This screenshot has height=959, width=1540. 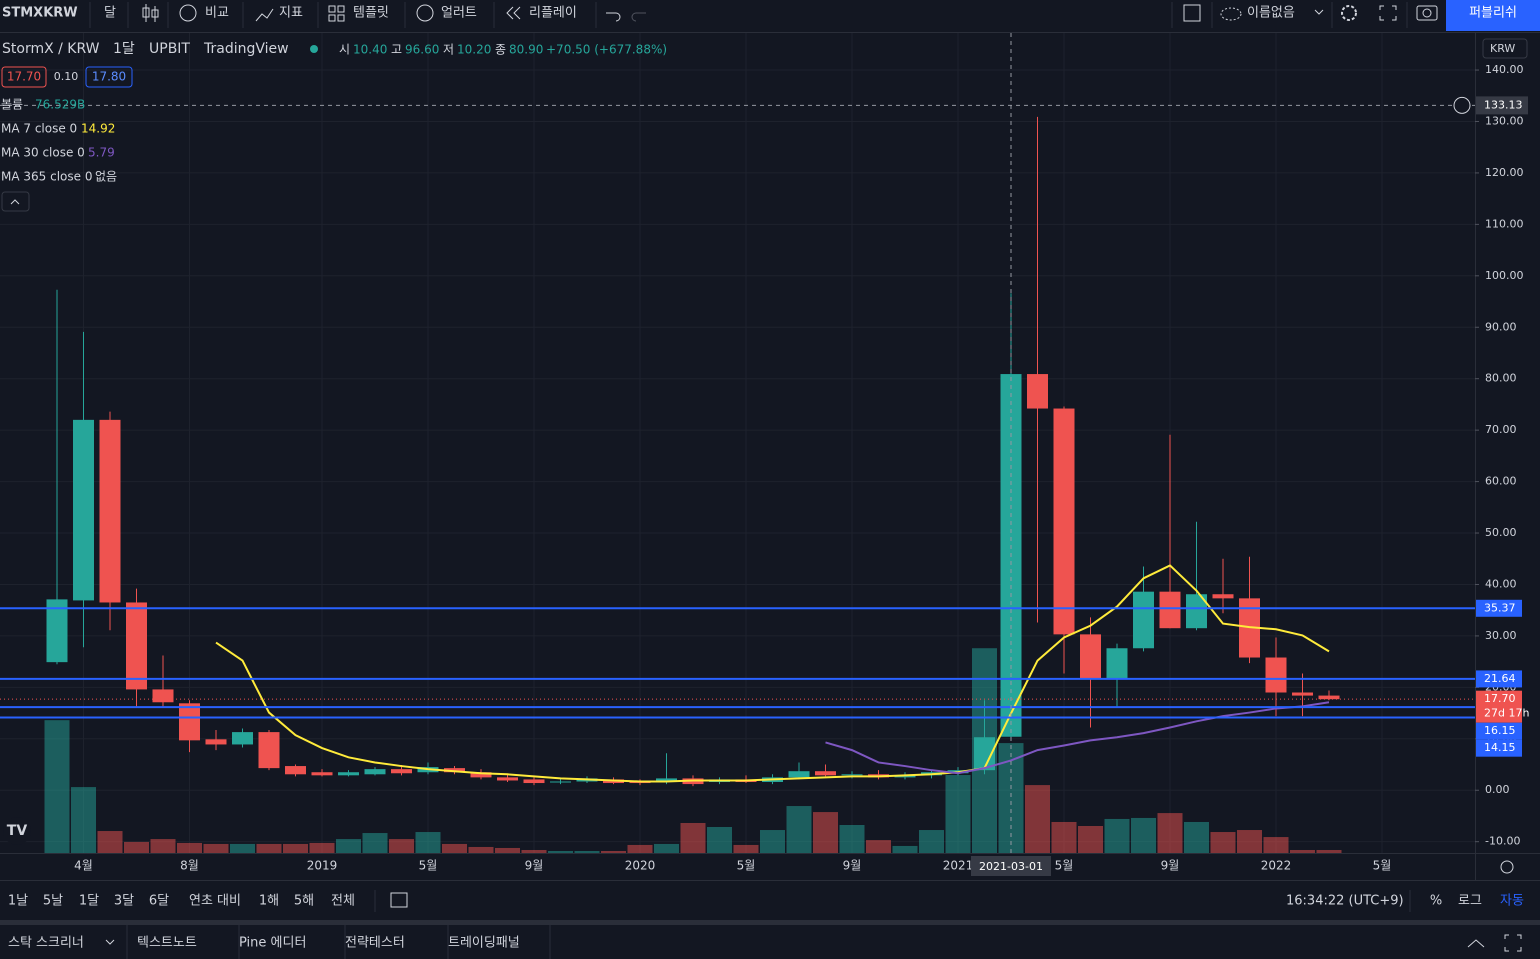 I want to click on ma-legend-value: 없음, so click(x=106, y=177).